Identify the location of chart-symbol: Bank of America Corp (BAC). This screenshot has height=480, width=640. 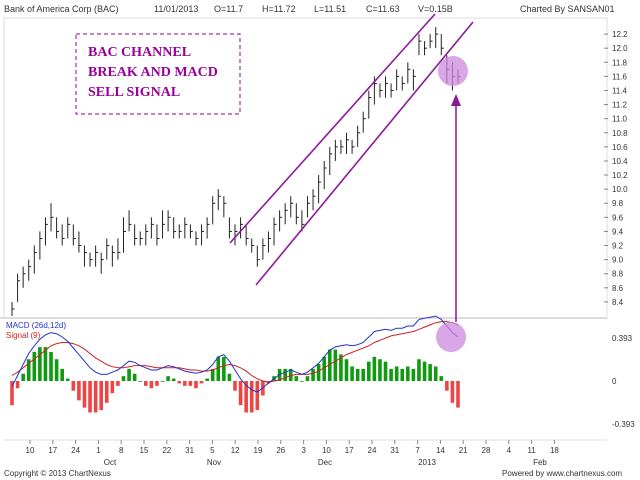
(61, 9).